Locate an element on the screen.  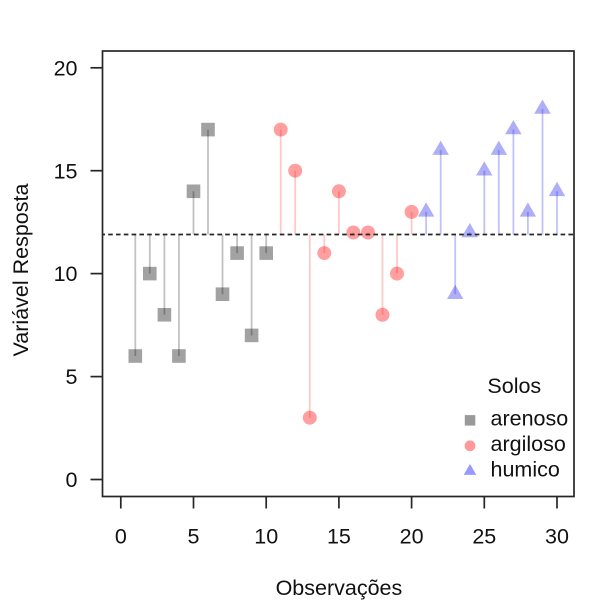
svg-text: humico is located at coordinates (525, 469).